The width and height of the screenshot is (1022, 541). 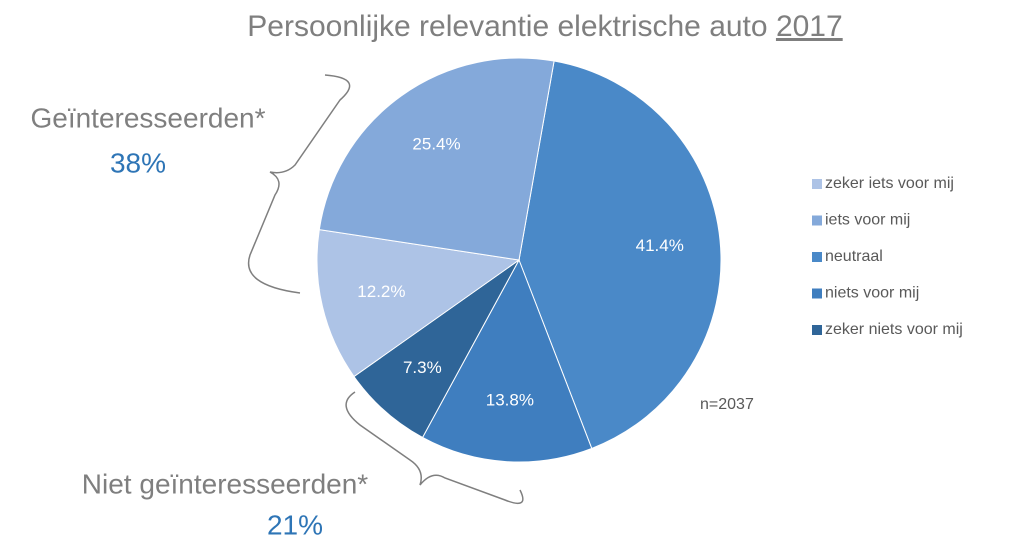 I want to click on legend-label: niets voor mij, so click(x=872, y=293).